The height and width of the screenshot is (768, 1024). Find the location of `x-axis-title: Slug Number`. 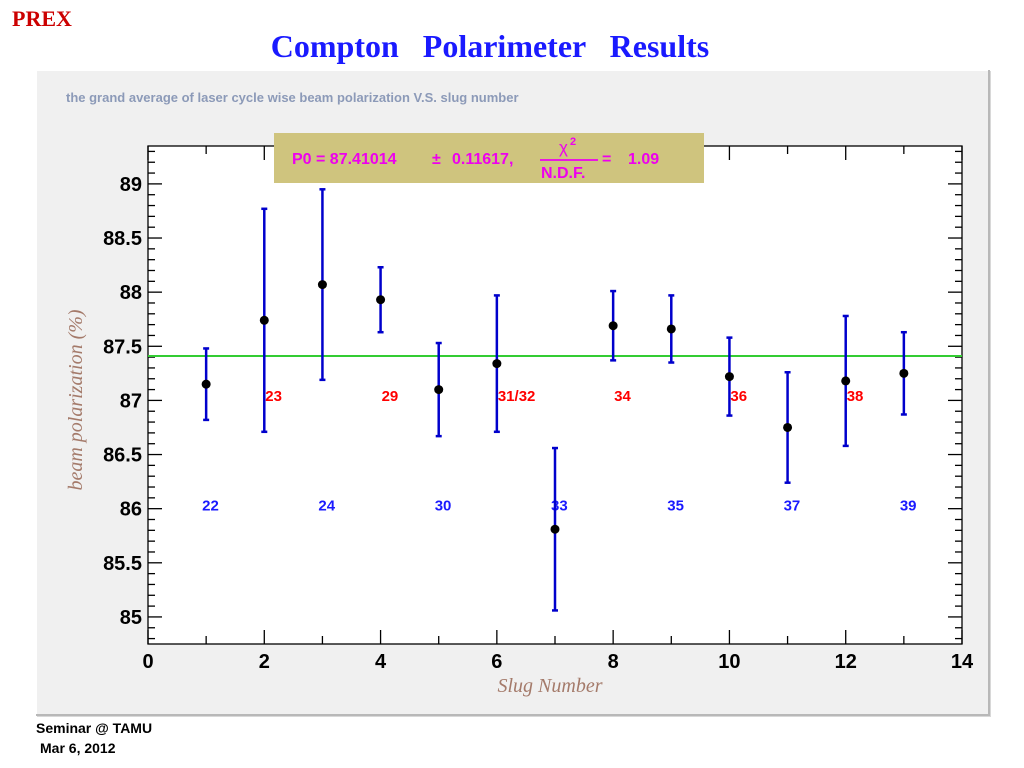

x-axis-title: Slug Number is located at coordinates (550, 686).